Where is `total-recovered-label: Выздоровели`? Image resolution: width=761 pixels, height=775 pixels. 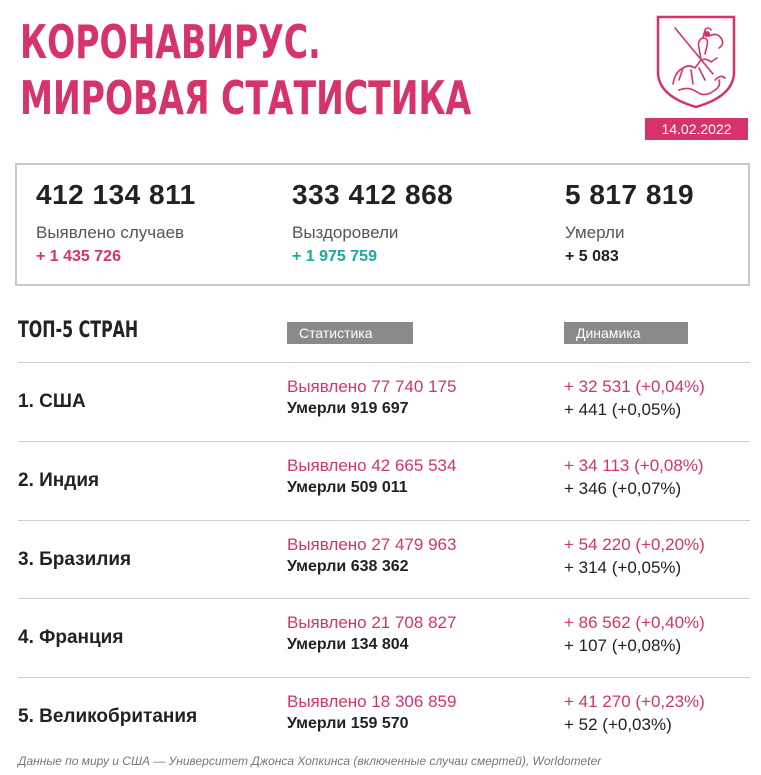
total-recovered-label: Выздоровели is located at coordinates (345, 232).